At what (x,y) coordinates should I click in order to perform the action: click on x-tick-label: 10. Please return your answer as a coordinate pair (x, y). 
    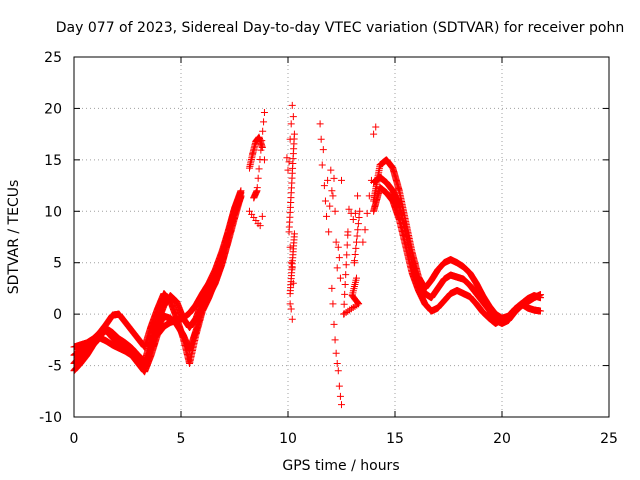
    Looking at the image, I should click on (288, 439).